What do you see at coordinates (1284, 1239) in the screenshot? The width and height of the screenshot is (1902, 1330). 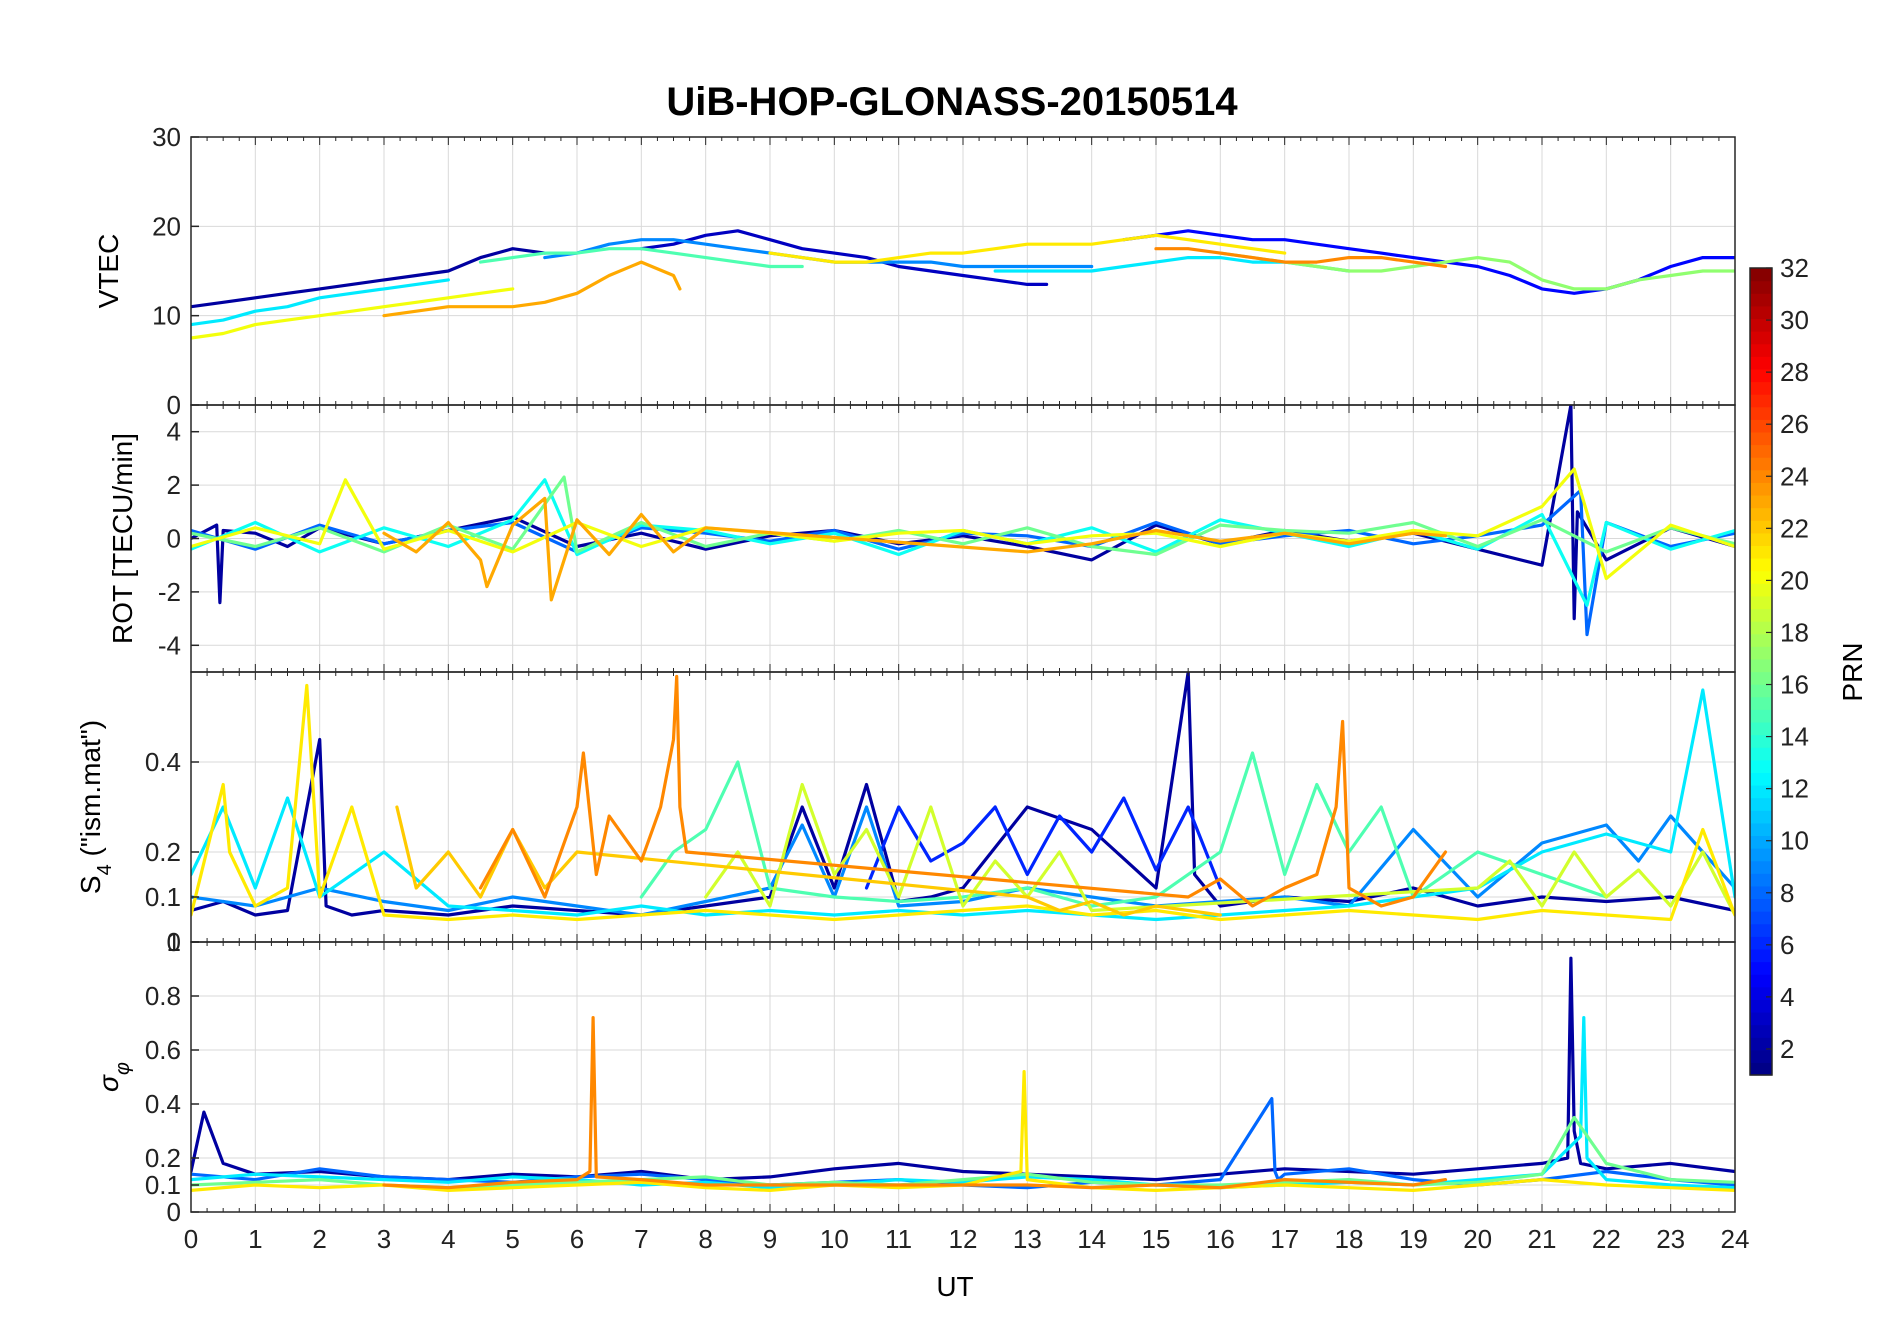 I see `x-tick-label: 17` at bounding box center [1284, 1239].